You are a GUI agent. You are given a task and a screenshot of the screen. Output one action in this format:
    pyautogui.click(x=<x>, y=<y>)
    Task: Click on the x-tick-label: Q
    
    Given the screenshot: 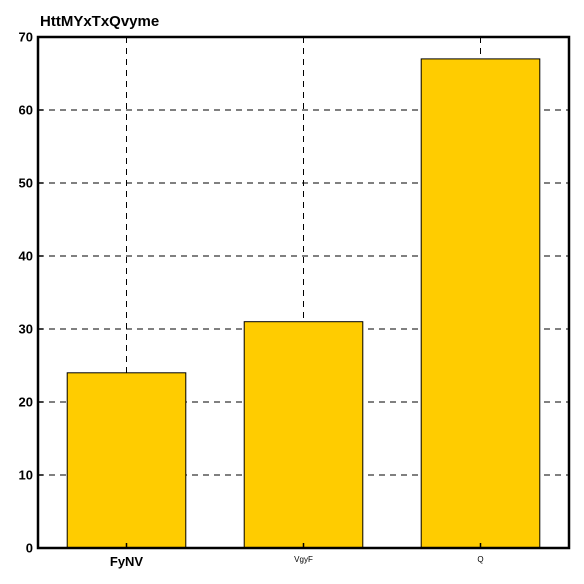 What is the action you would take?
    pyautogui.click(x=480, y=559)
    